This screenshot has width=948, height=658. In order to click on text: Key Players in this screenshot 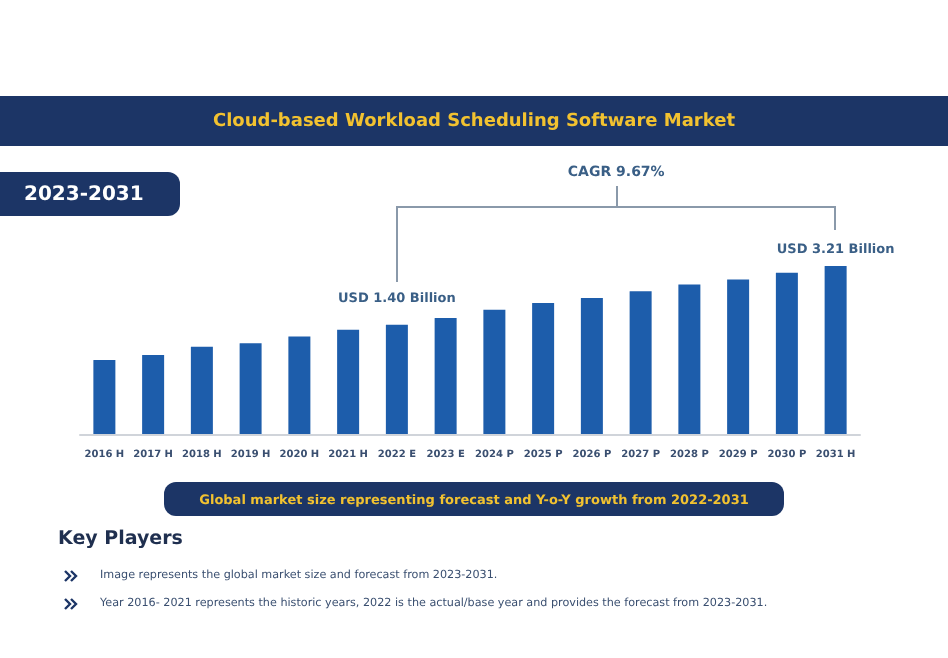, I will do `click(120, 539)`.